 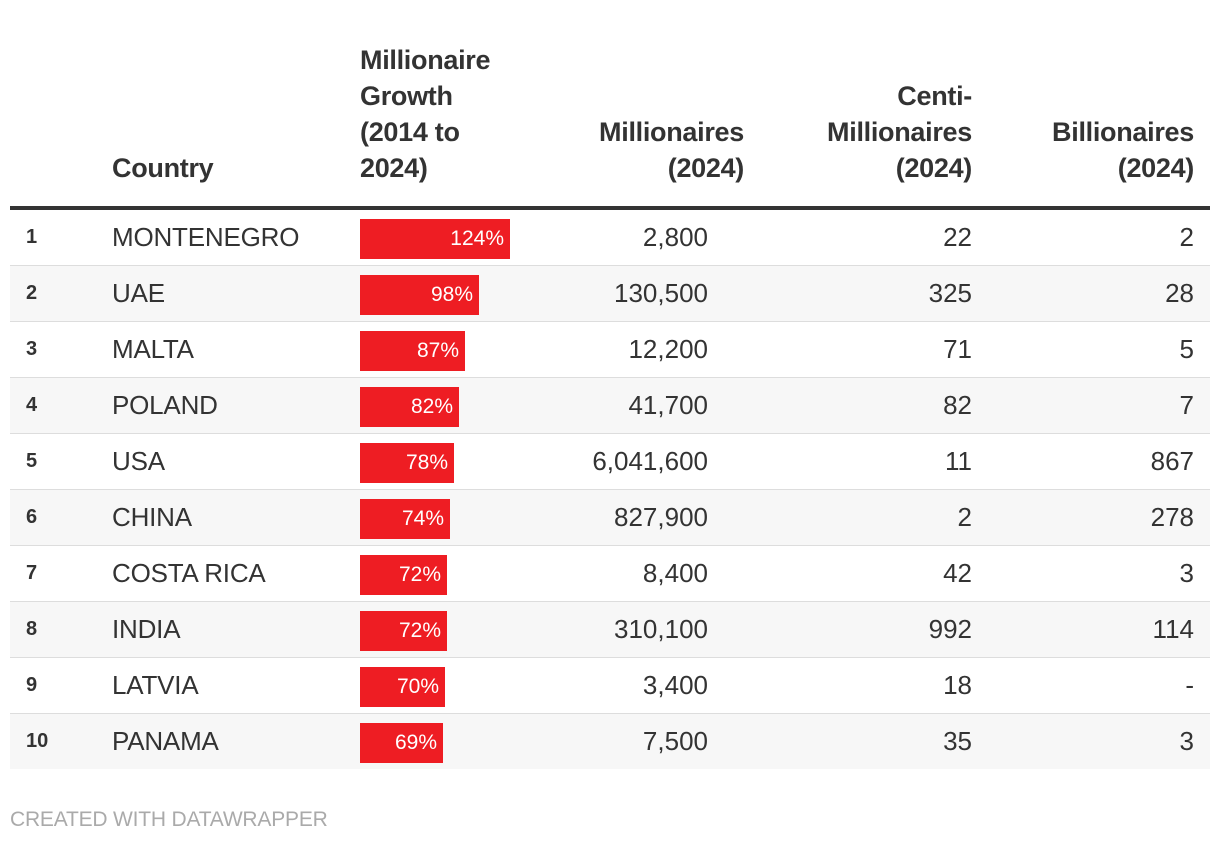 I want to click on growth-cell: 69%, so click(x=460, y=741).